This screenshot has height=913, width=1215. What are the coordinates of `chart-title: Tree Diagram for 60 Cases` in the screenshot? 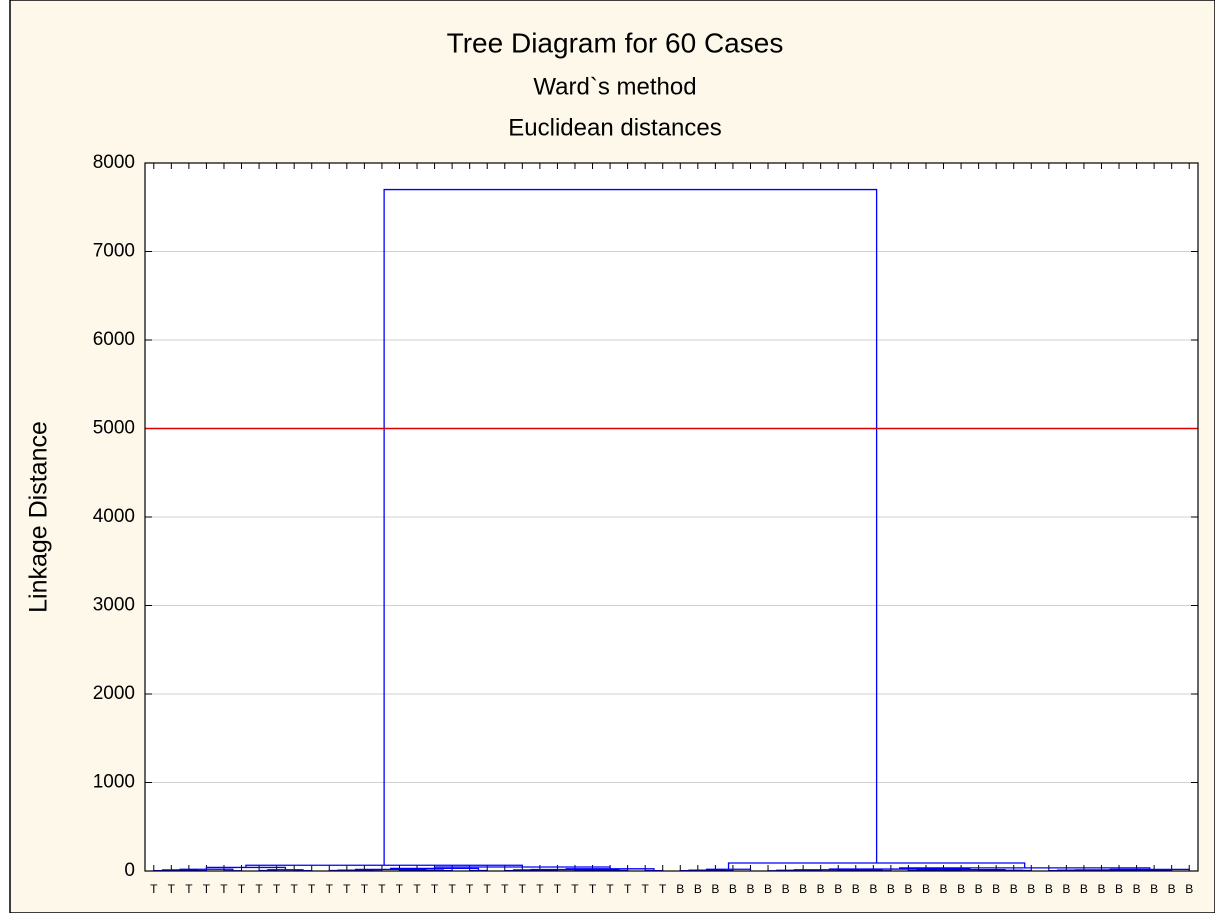 It's located at (615, 42).